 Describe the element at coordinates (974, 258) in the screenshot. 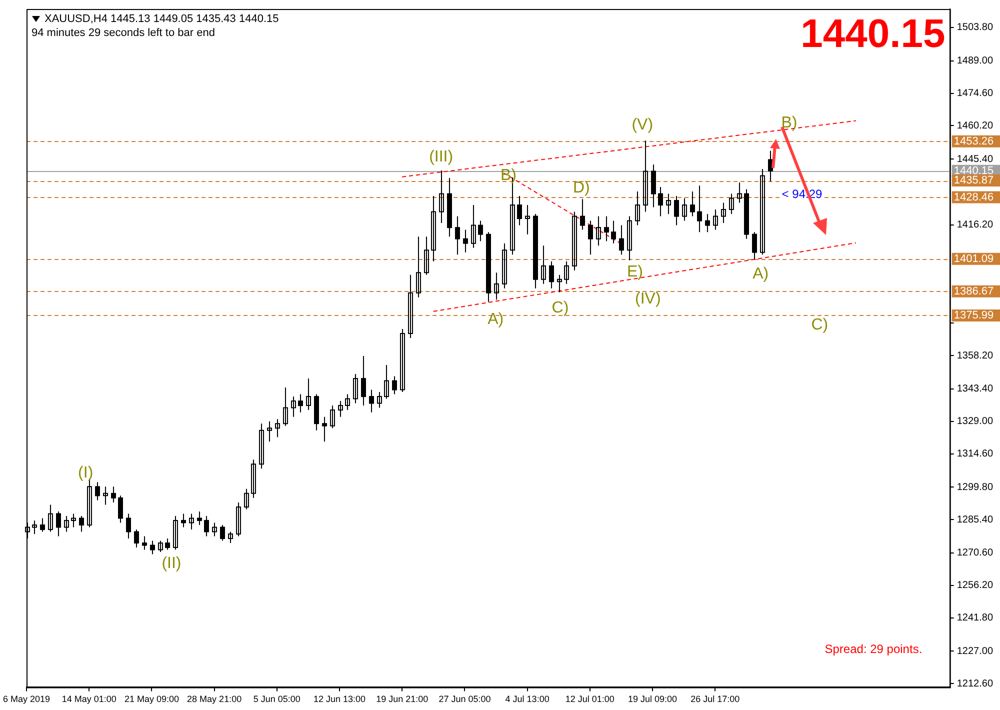

I see `ref-line-label: 1401.09` at that location.